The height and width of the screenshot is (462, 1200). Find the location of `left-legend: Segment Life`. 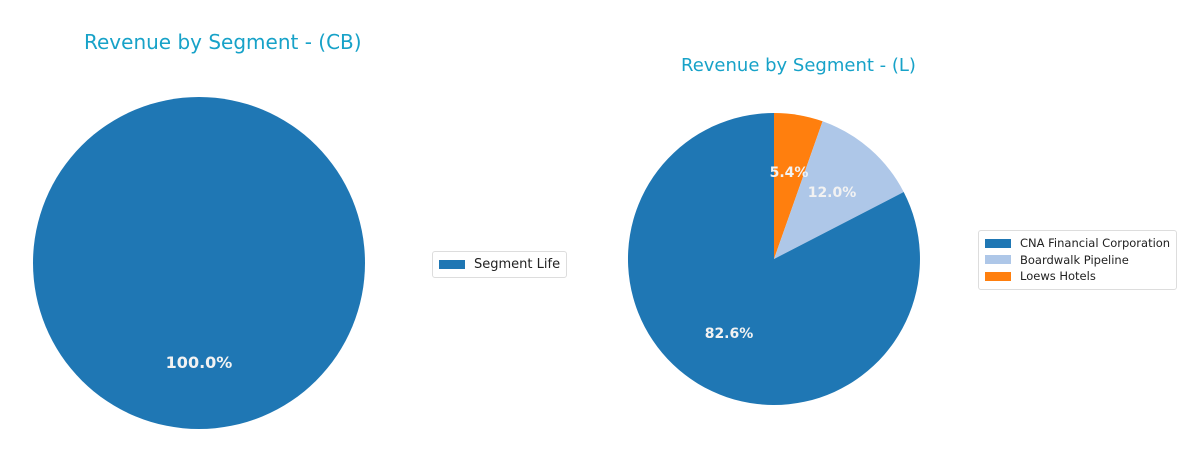

left-legend: Segment Life is located at coordinates (500, 264).